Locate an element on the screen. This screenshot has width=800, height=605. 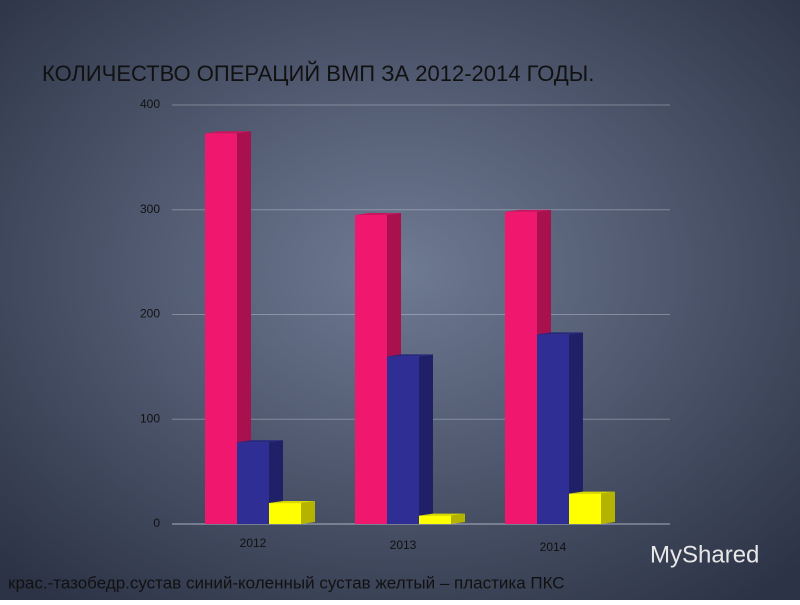
y-tick-label: 100 is located at coordinates (150, 418).